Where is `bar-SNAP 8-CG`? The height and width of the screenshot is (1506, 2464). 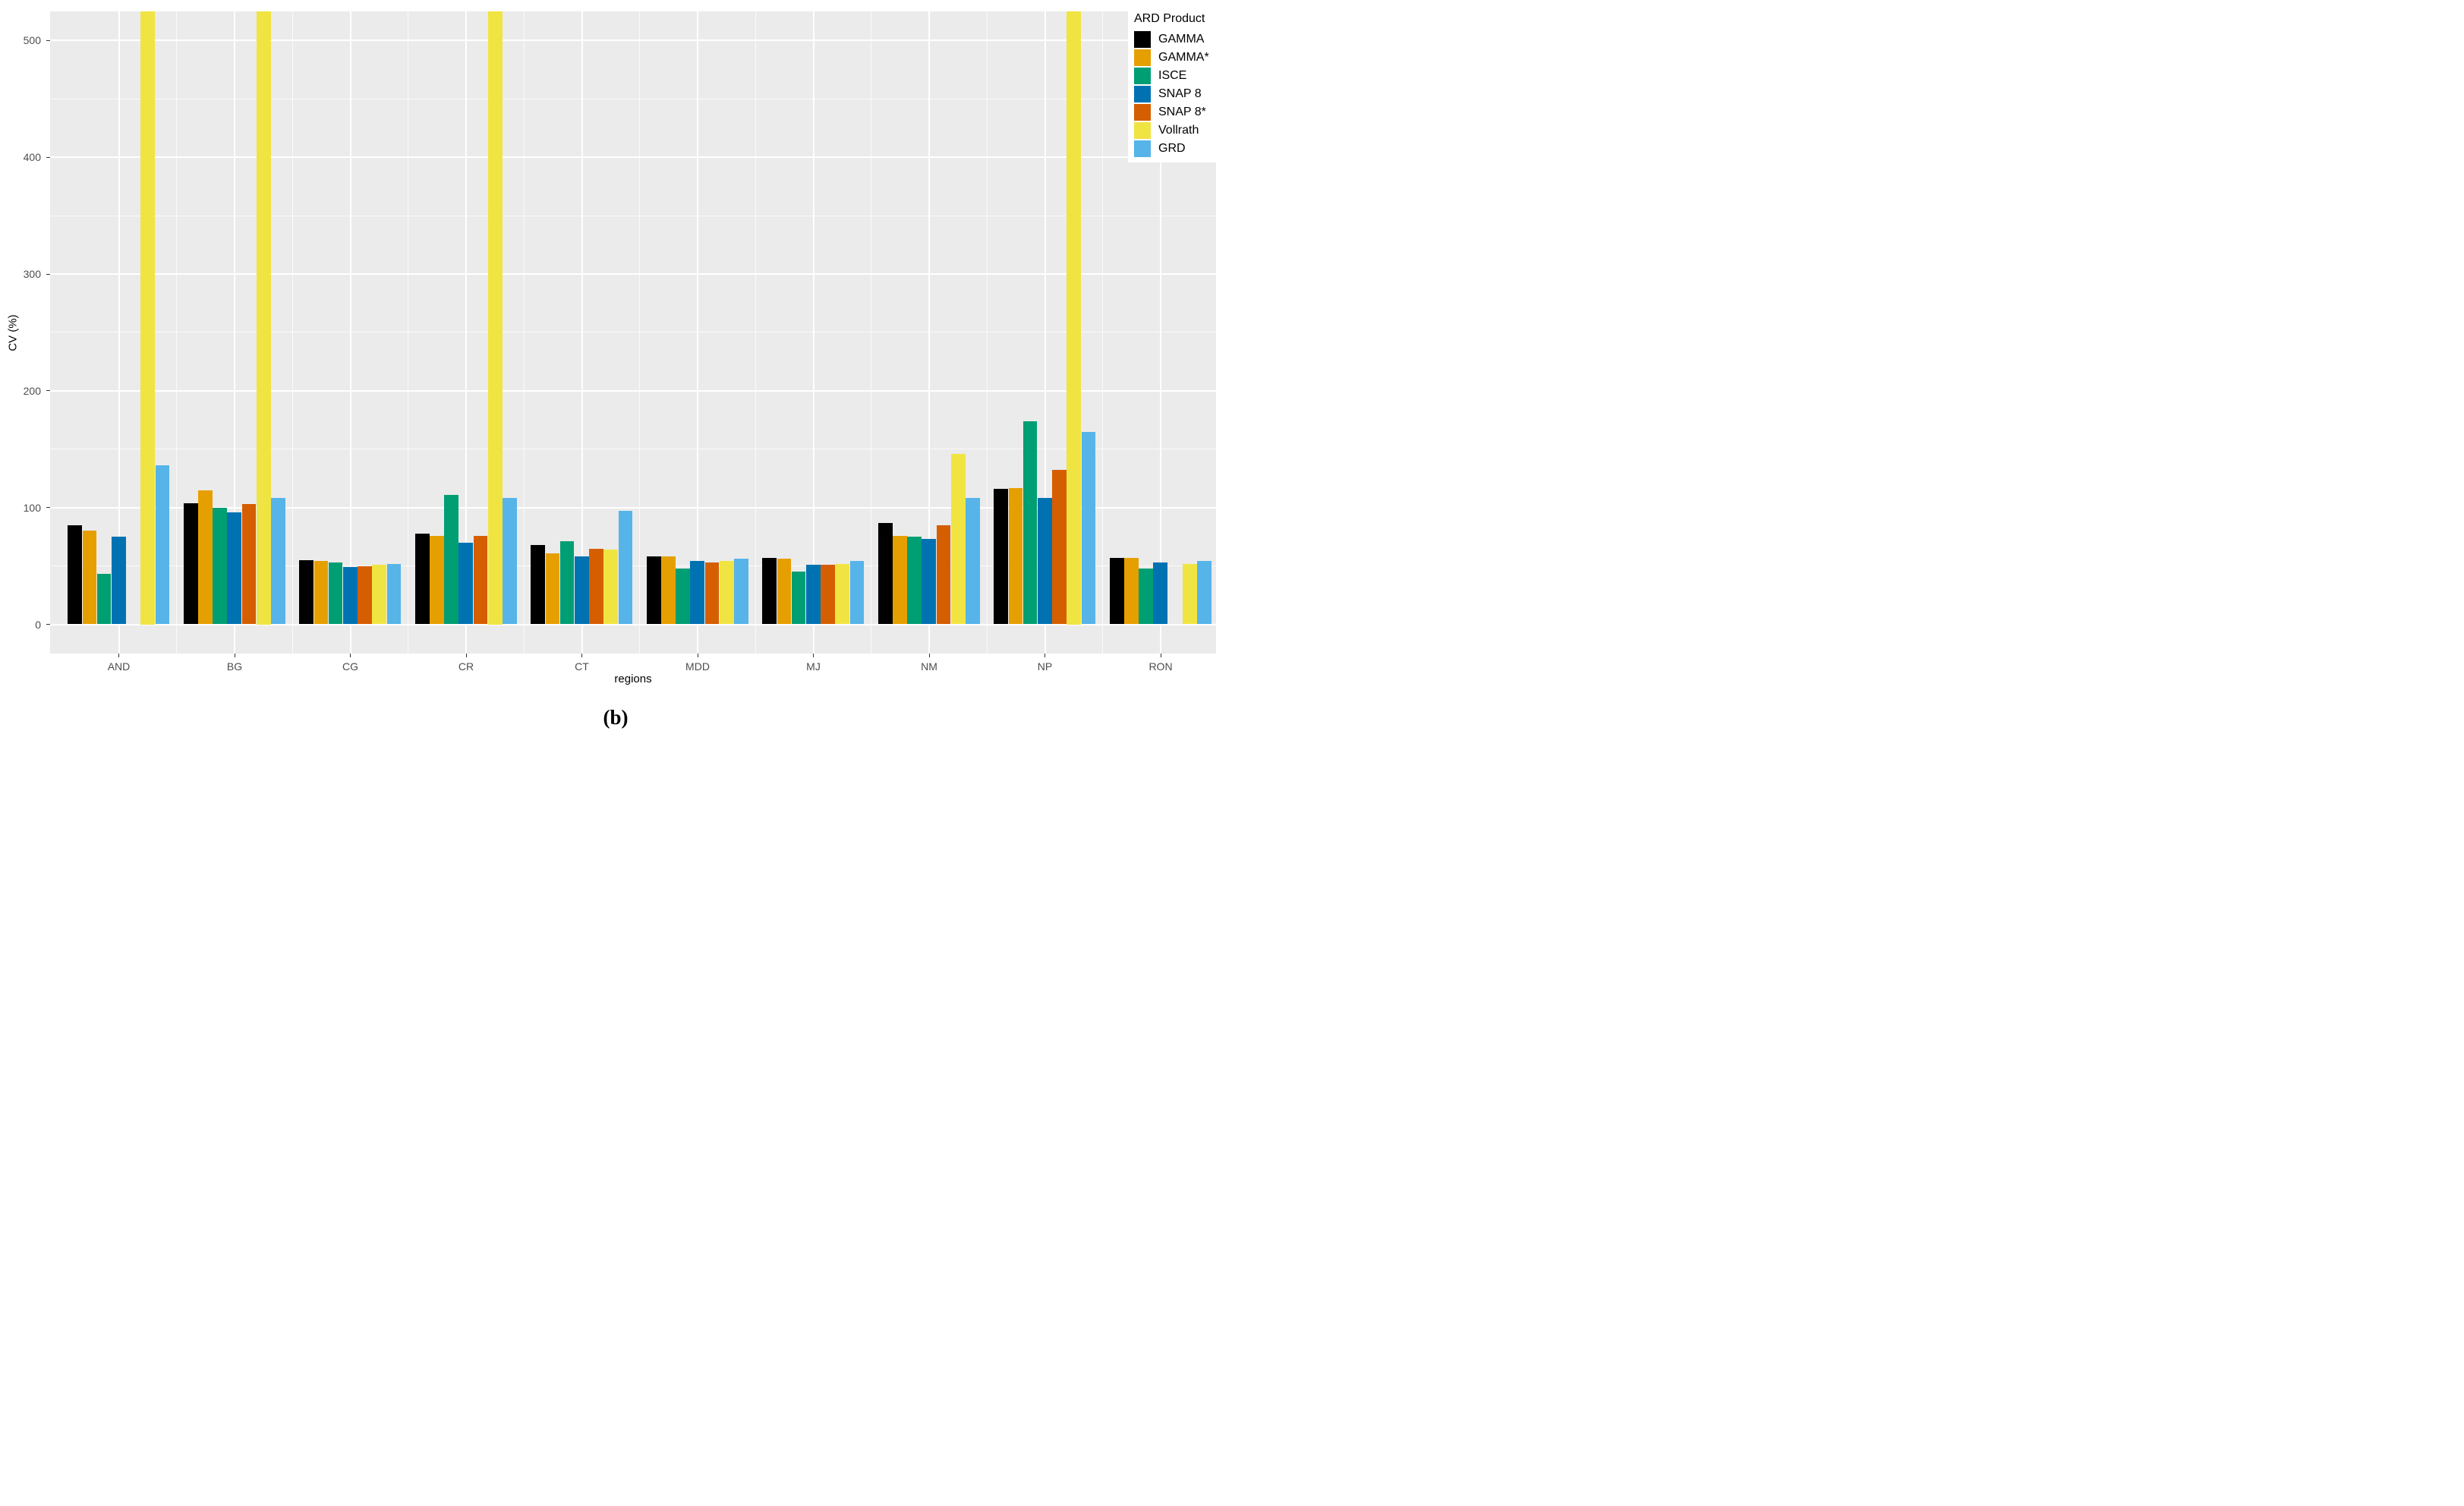 bar-SNAP 8-CG is located at coordinates (350, 596).